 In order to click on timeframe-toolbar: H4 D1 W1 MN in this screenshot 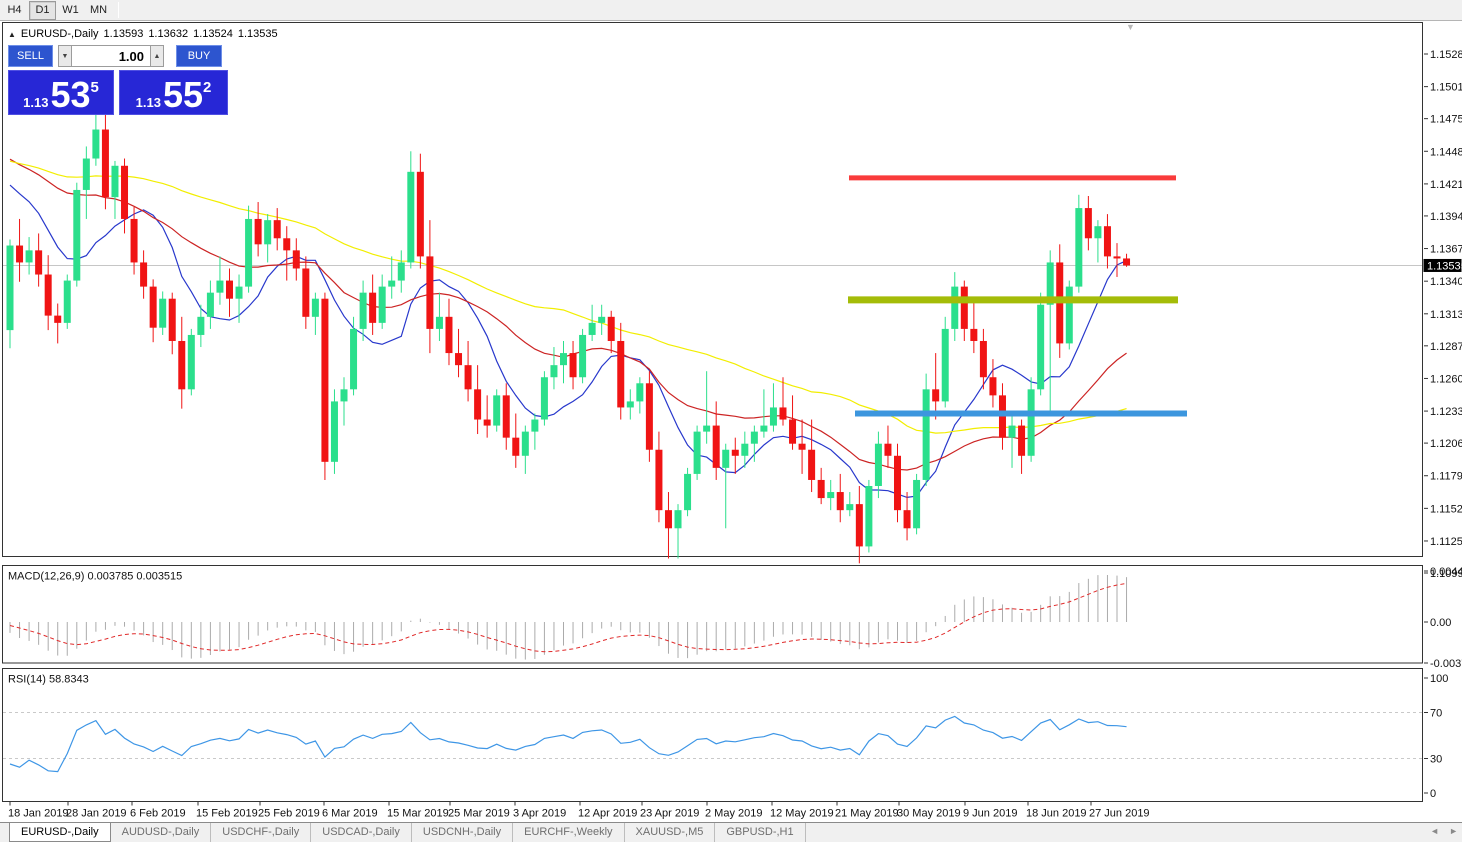, I will do `click(731, 10)`.